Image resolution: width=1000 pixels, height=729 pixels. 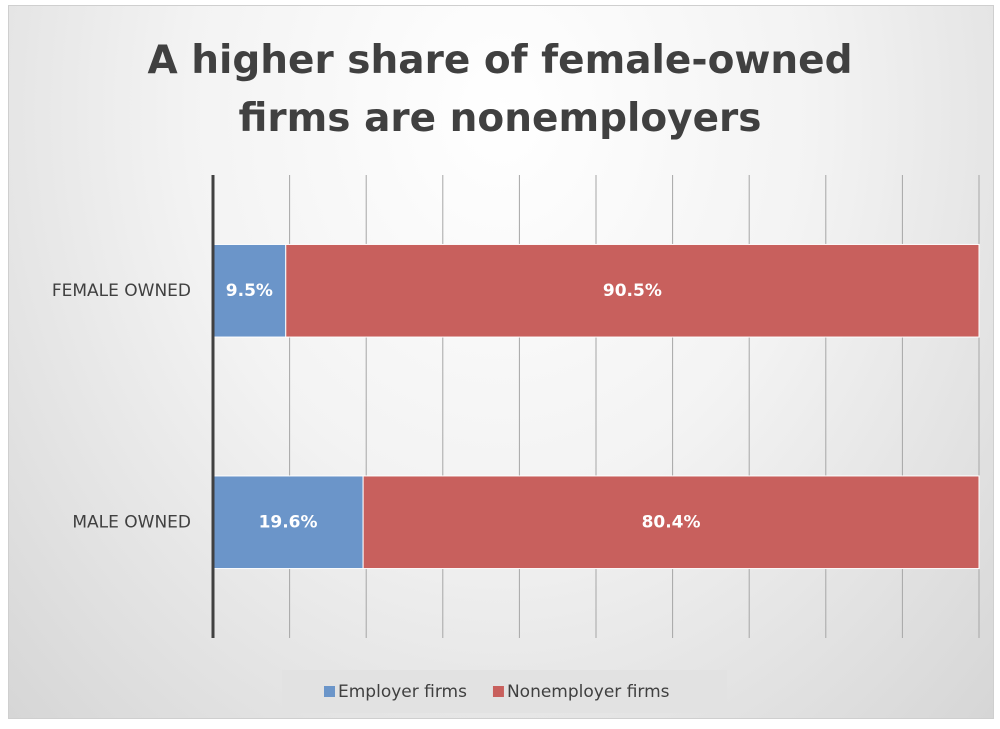 I want to click on data-label: 19.6%, so click(x=288, y=522).